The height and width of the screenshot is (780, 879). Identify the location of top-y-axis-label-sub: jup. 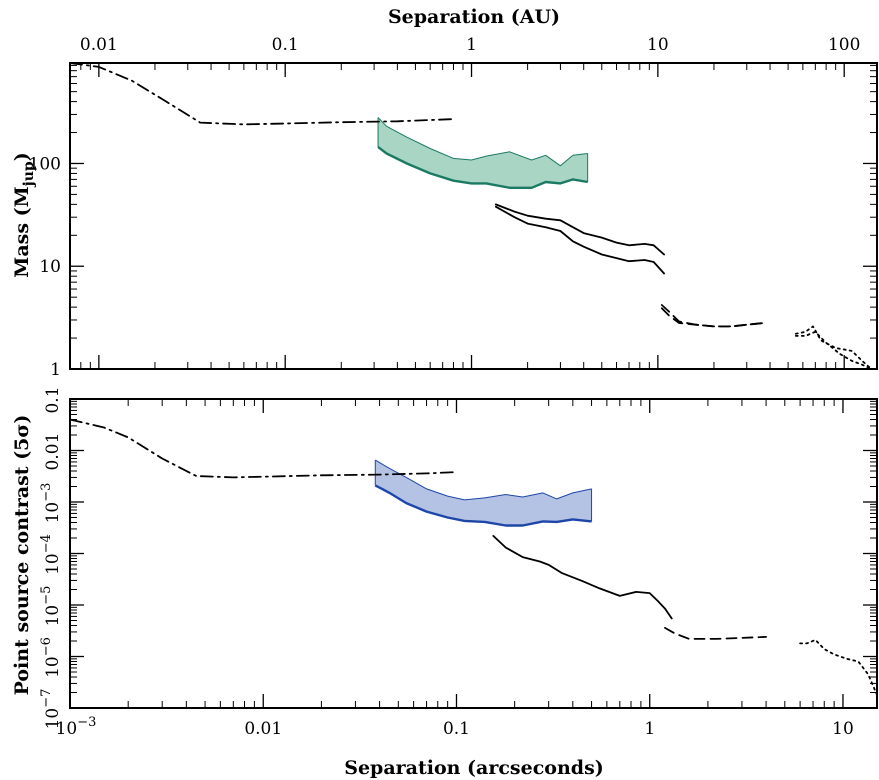
(29, 174).